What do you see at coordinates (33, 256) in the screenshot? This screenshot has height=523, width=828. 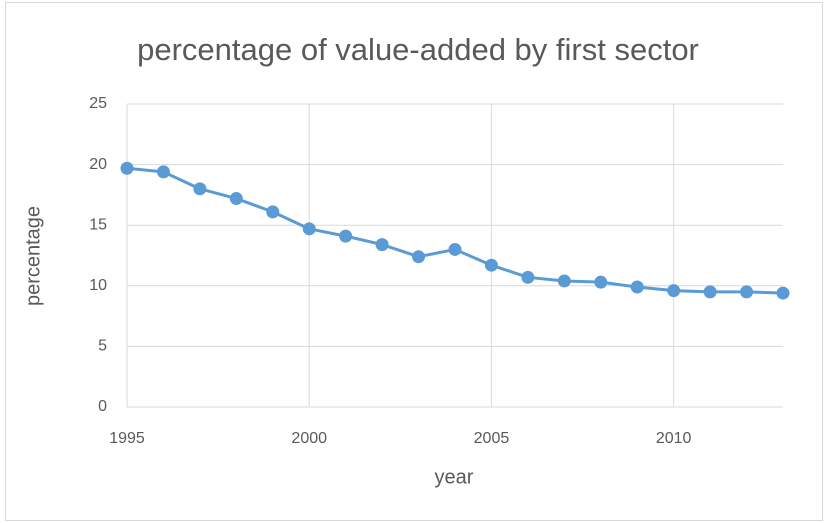 I see `y-axis-label: percentage` at bounding box center [33, 256].